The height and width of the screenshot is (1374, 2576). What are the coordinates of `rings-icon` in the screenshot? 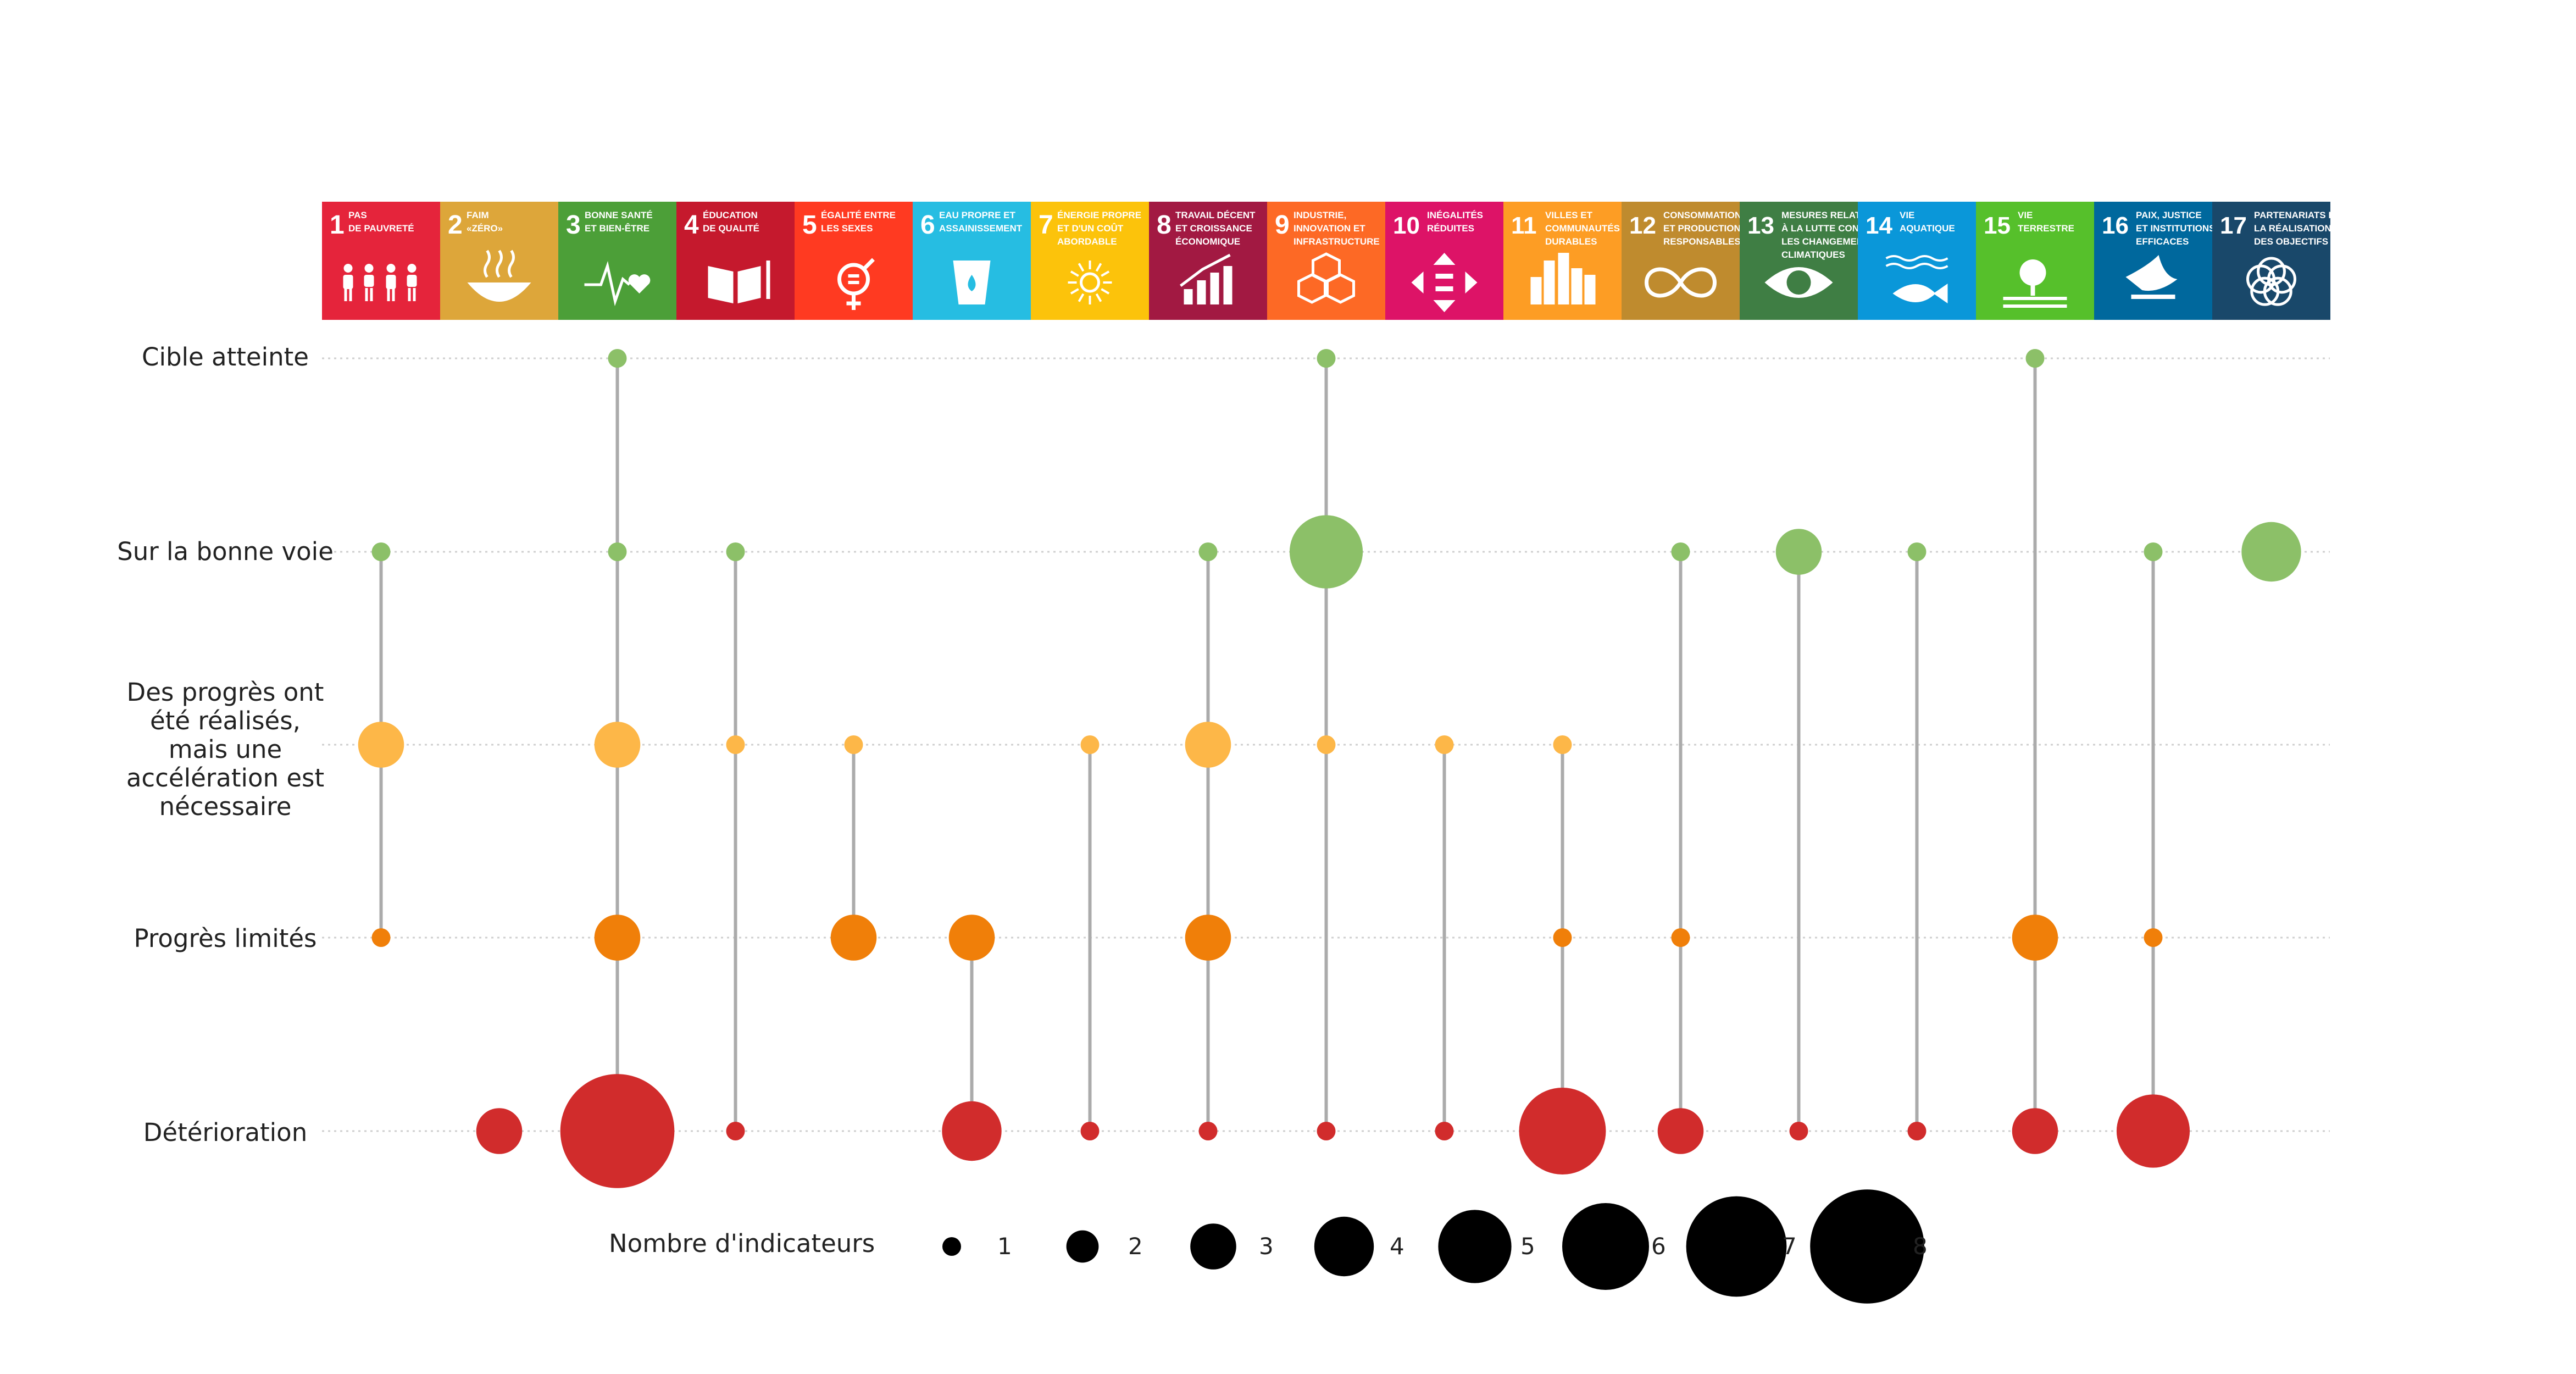 It's located at (2271, 281).